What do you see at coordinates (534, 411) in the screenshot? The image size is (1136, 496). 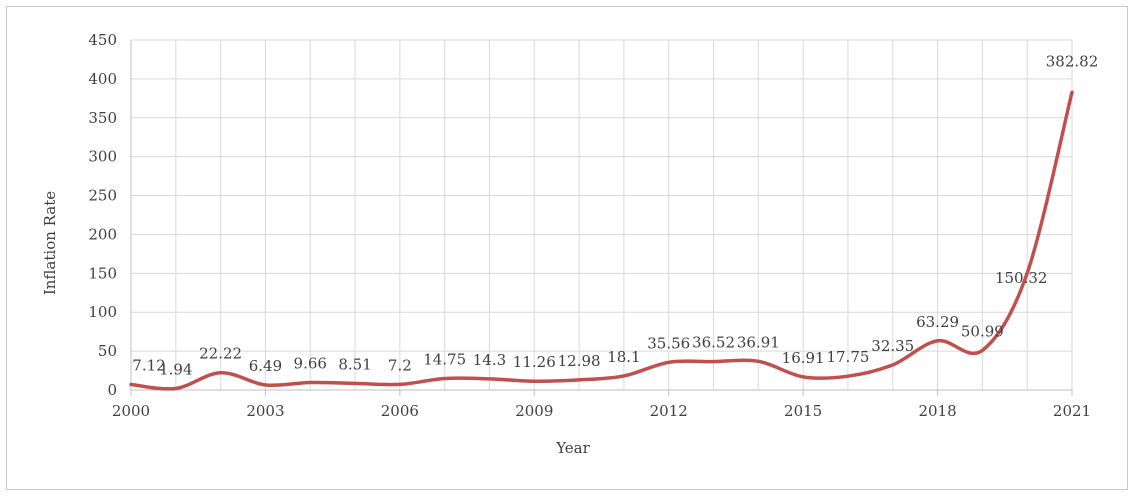 I see `x-tick-label: 2009` at bounding box center [534, 411].